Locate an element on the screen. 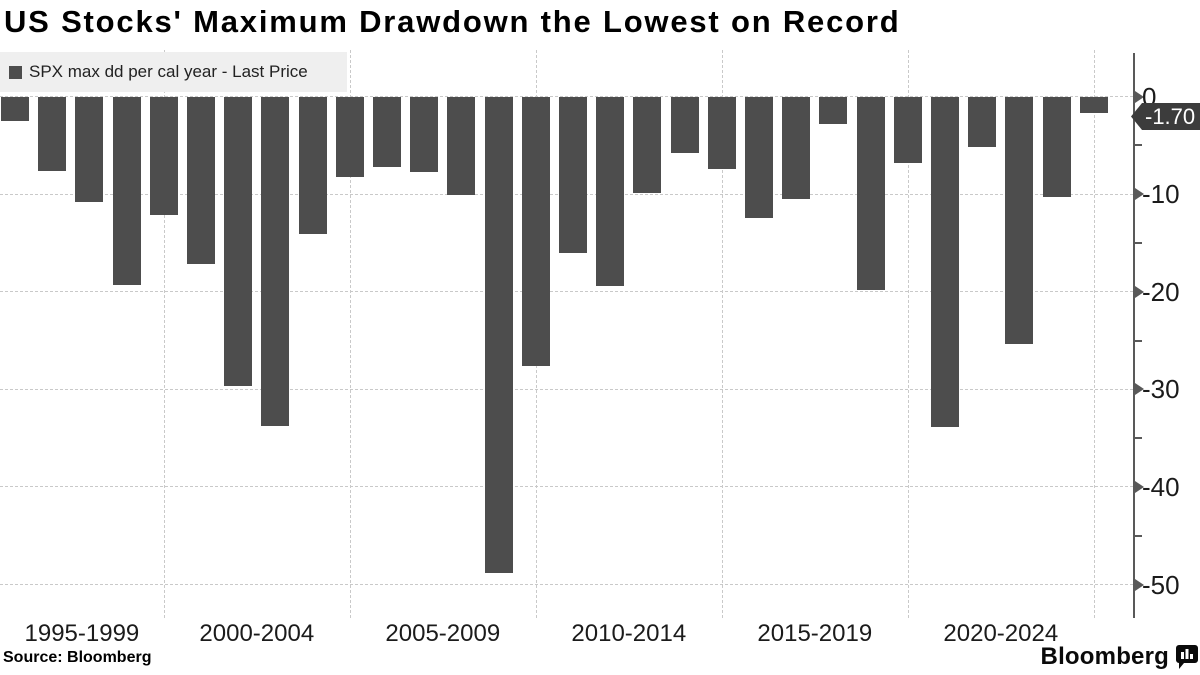  last-price-value: -1.70 is located at coordinates (1170, 116).